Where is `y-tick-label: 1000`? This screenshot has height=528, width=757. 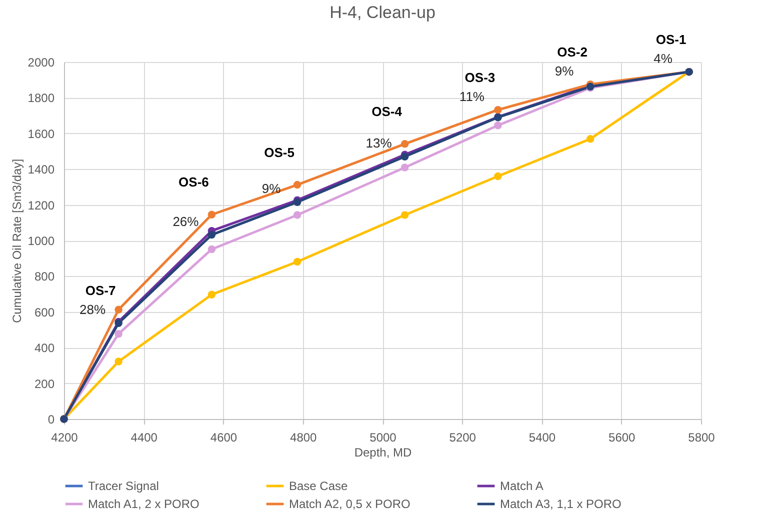 y-tick-label: 1000 is located at coordinates (41, 241).